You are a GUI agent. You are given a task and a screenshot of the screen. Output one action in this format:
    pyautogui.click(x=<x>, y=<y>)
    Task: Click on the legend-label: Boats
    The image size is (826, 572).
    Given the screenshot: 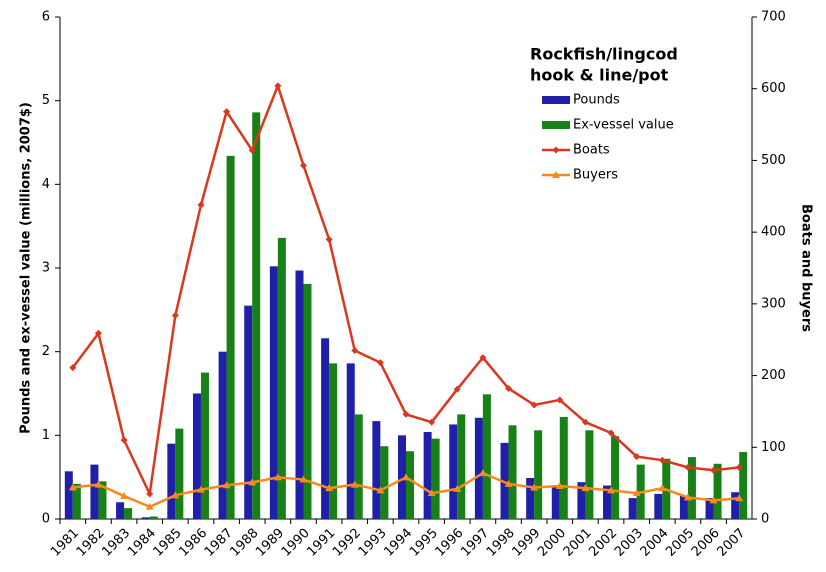 What is the action you would take?
    pyautogui.click(x=591, y=150)
    